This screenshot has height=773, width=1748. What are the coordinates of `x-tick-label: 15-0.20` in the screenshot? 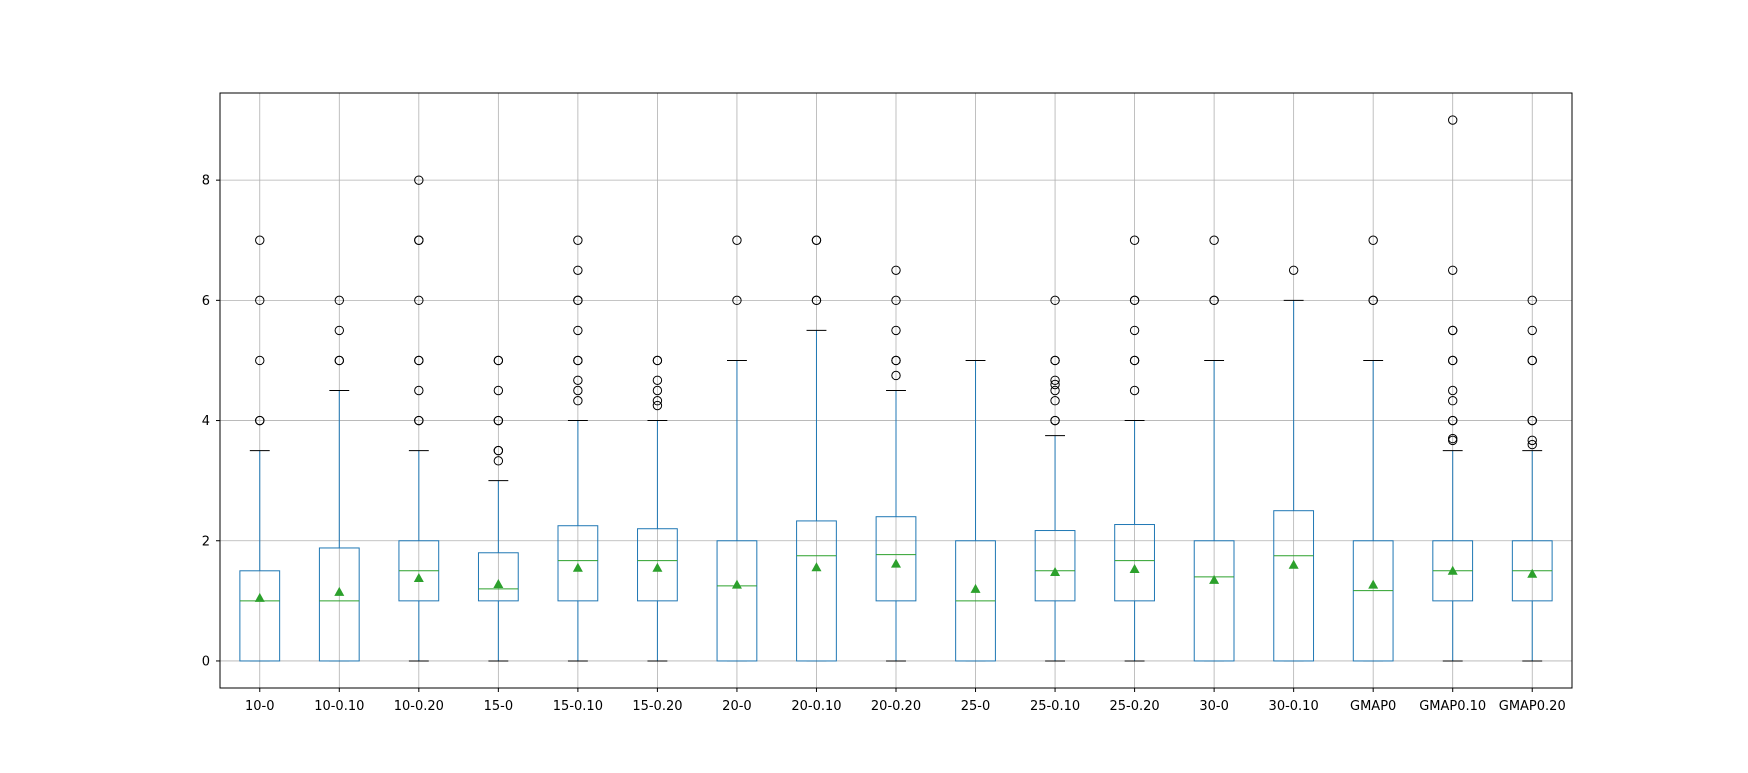 It's located at (657, 706).